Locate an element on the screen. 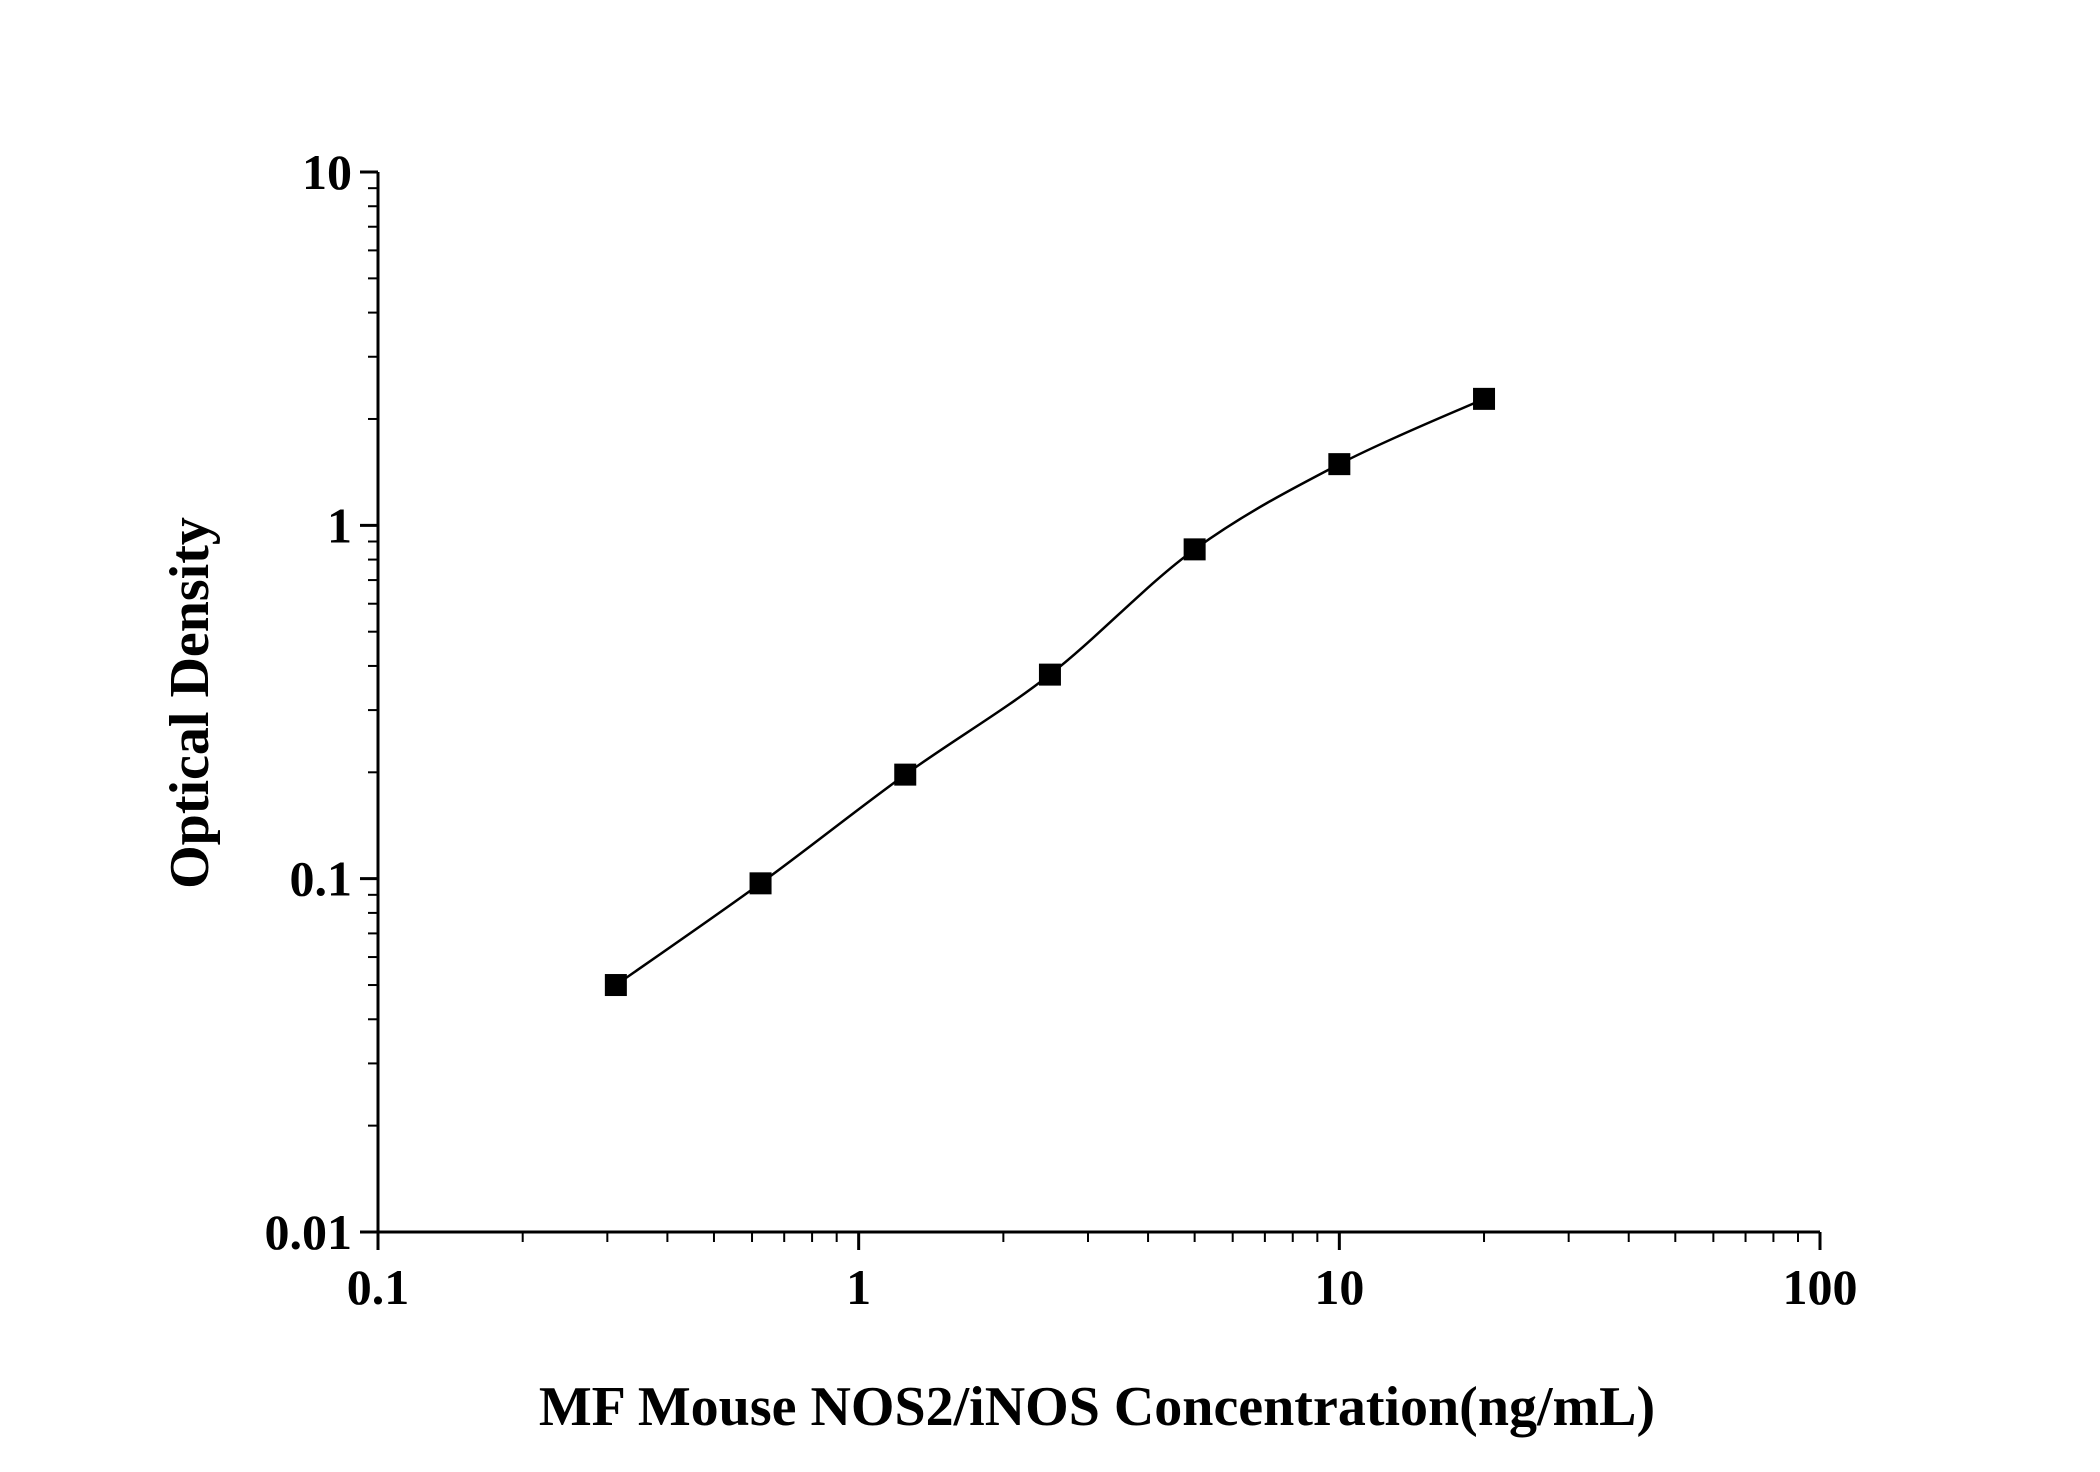  x-tick-label: 10 is located at coordinates (1339, 1287).